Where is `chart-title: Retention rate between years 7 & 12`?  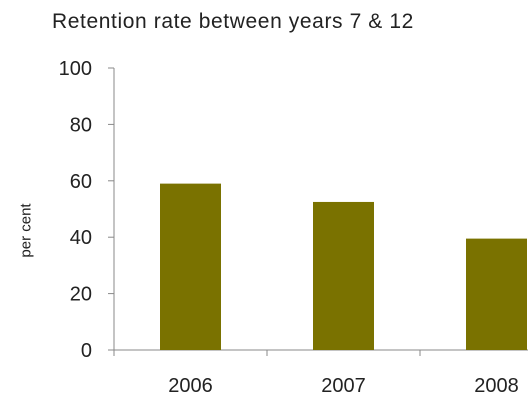
chart-title: Retention rate between years 7 & 12 is located at coordinates (233, 21).